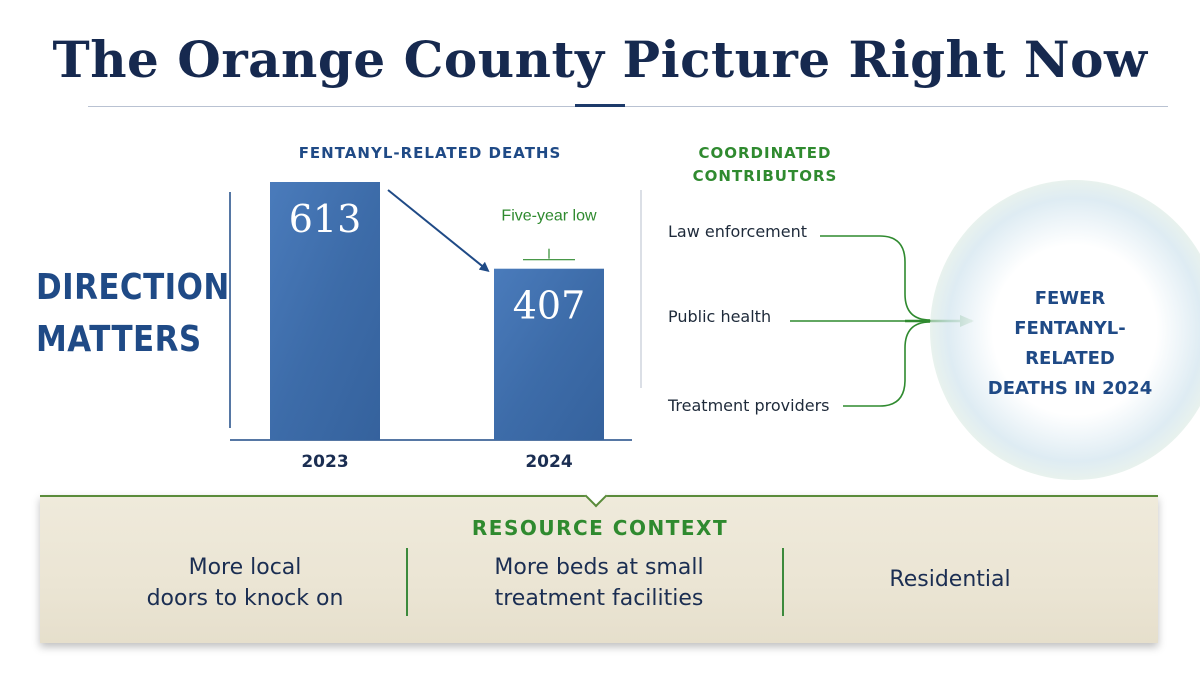 This screenshot has width=1200, height=675. Describe the element at coordinates (119, 339) in the screenshot. I see `headline-line-2: MATTERS` at that location.